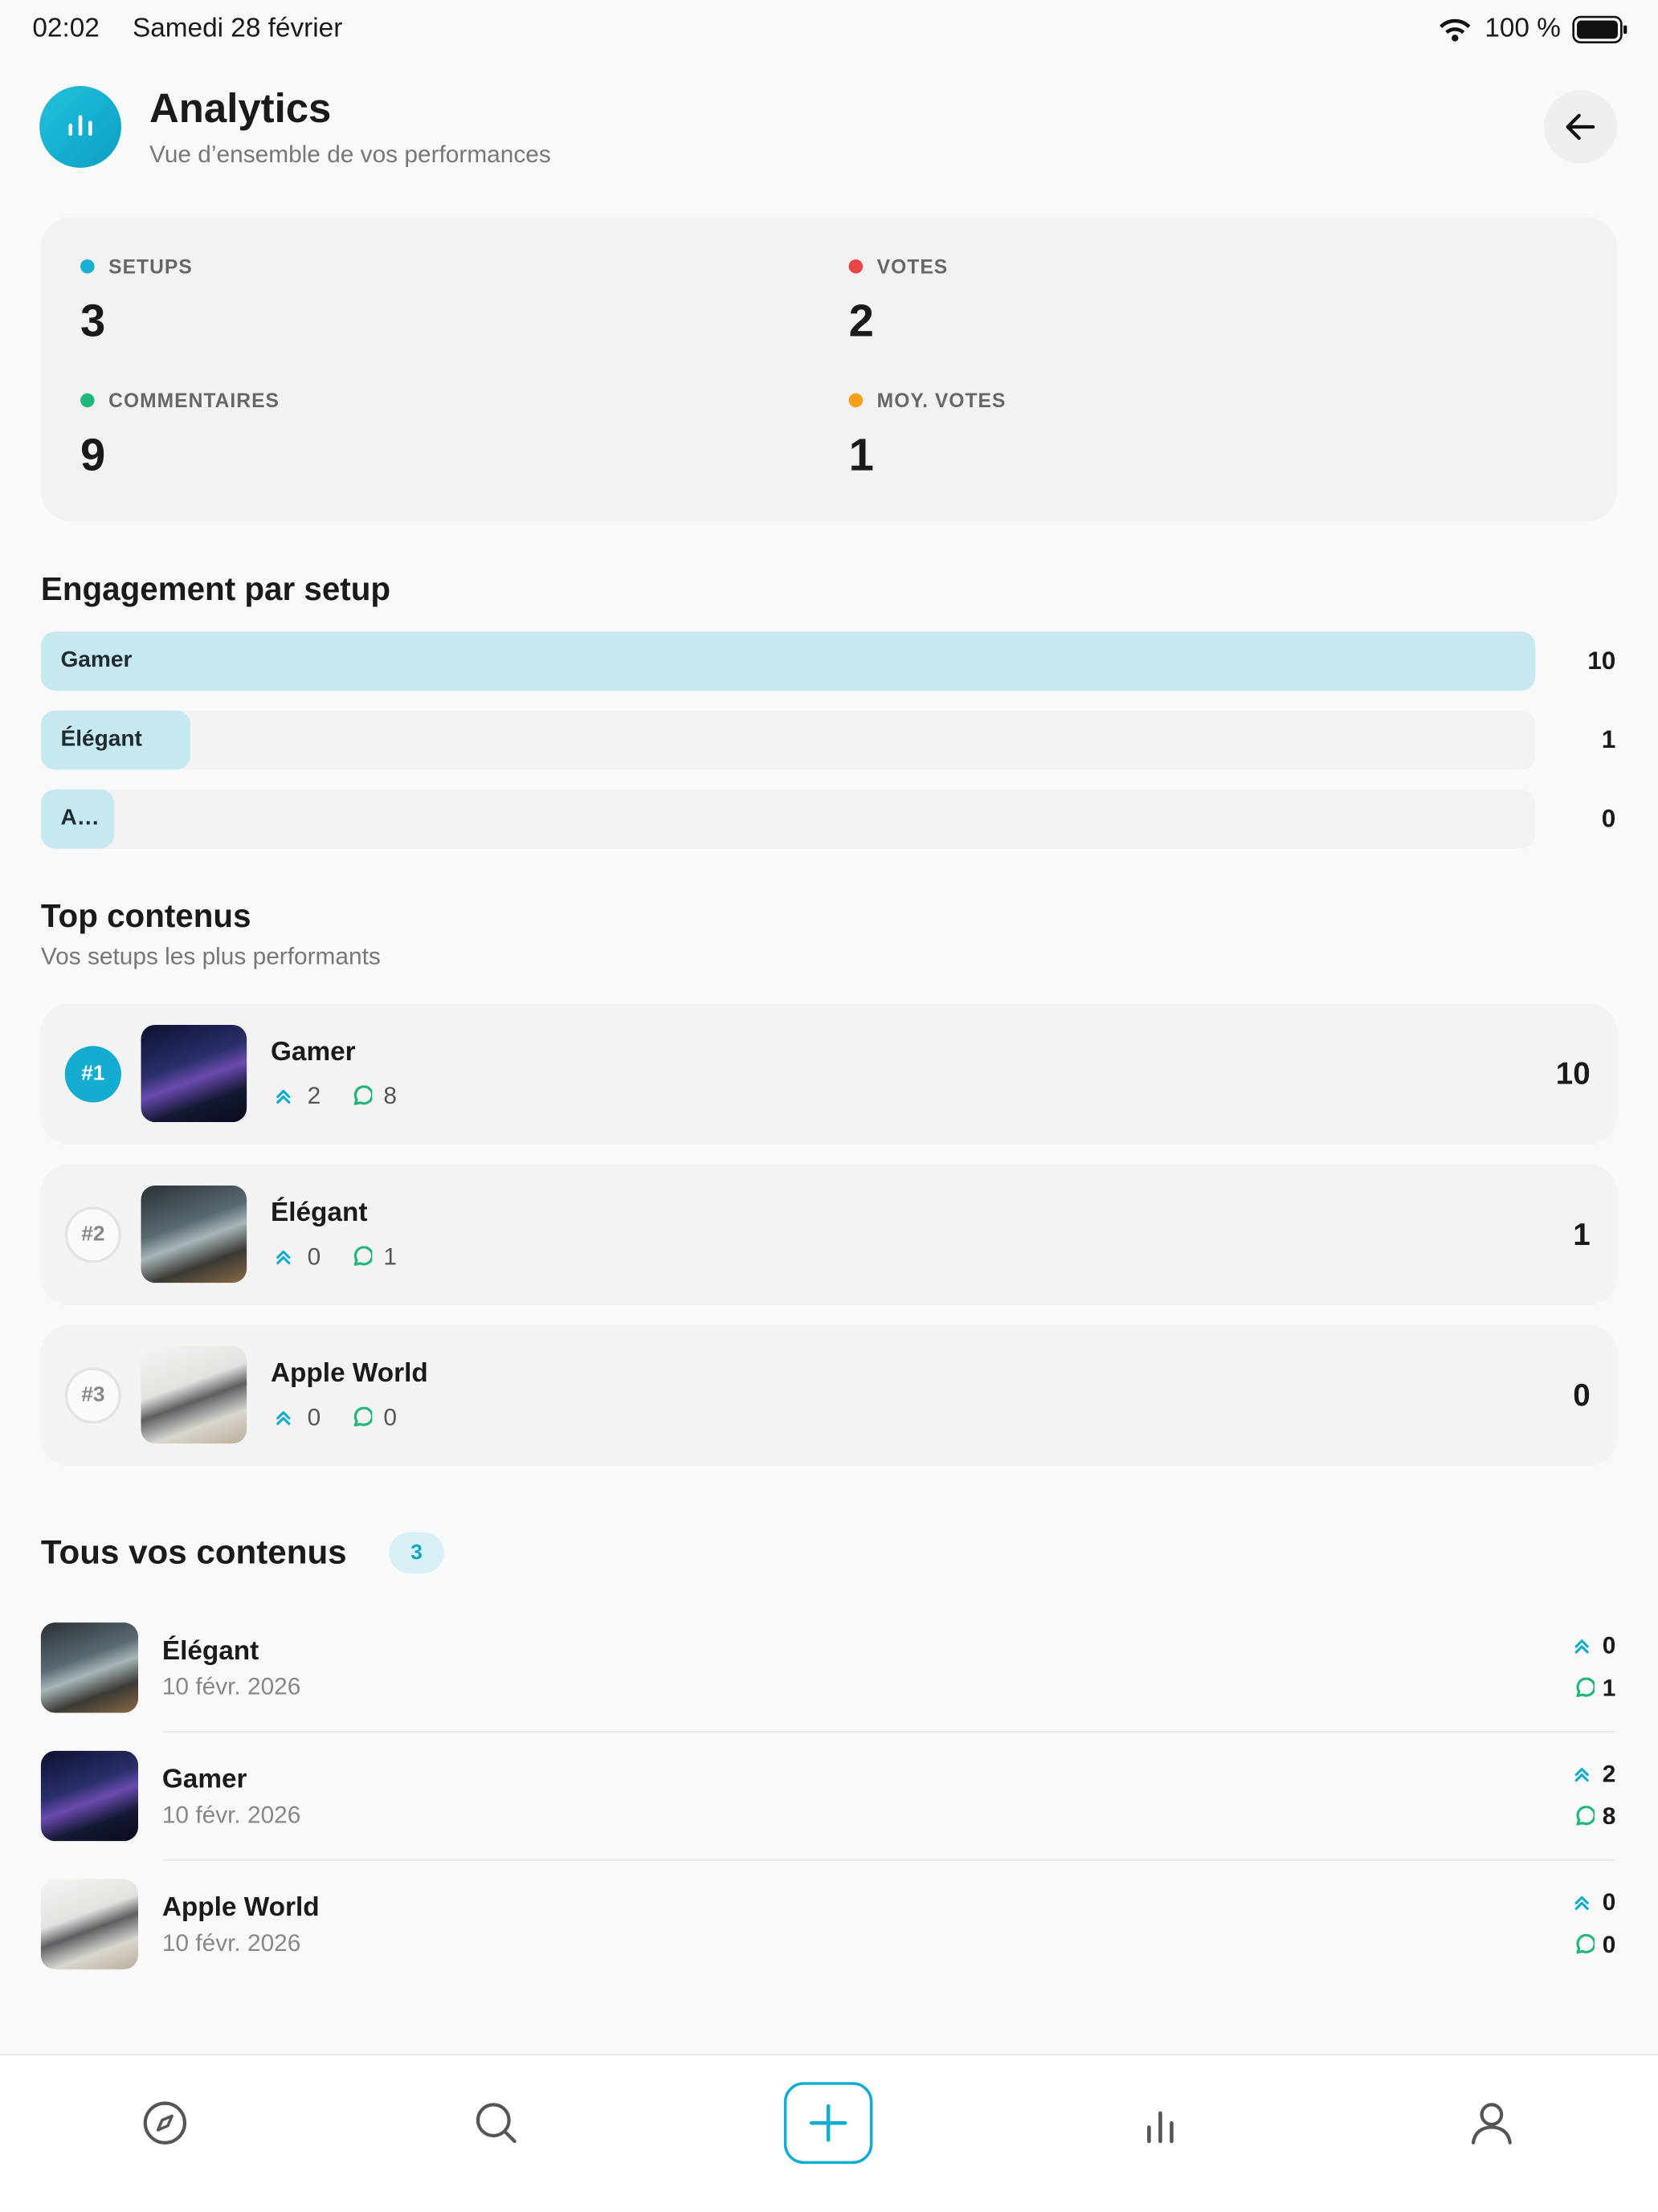 The image size is (1658, 2212). I want to click on battery-text: 100 %, so click(1522, 29).